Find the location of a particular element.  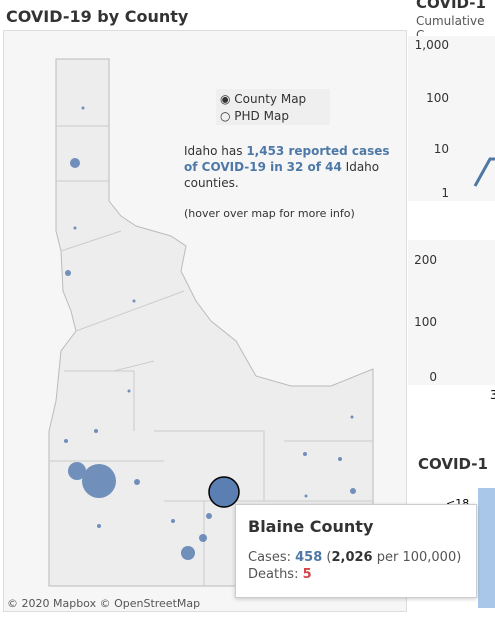

text: Idaho counties. is located at coordinates (282, 175).